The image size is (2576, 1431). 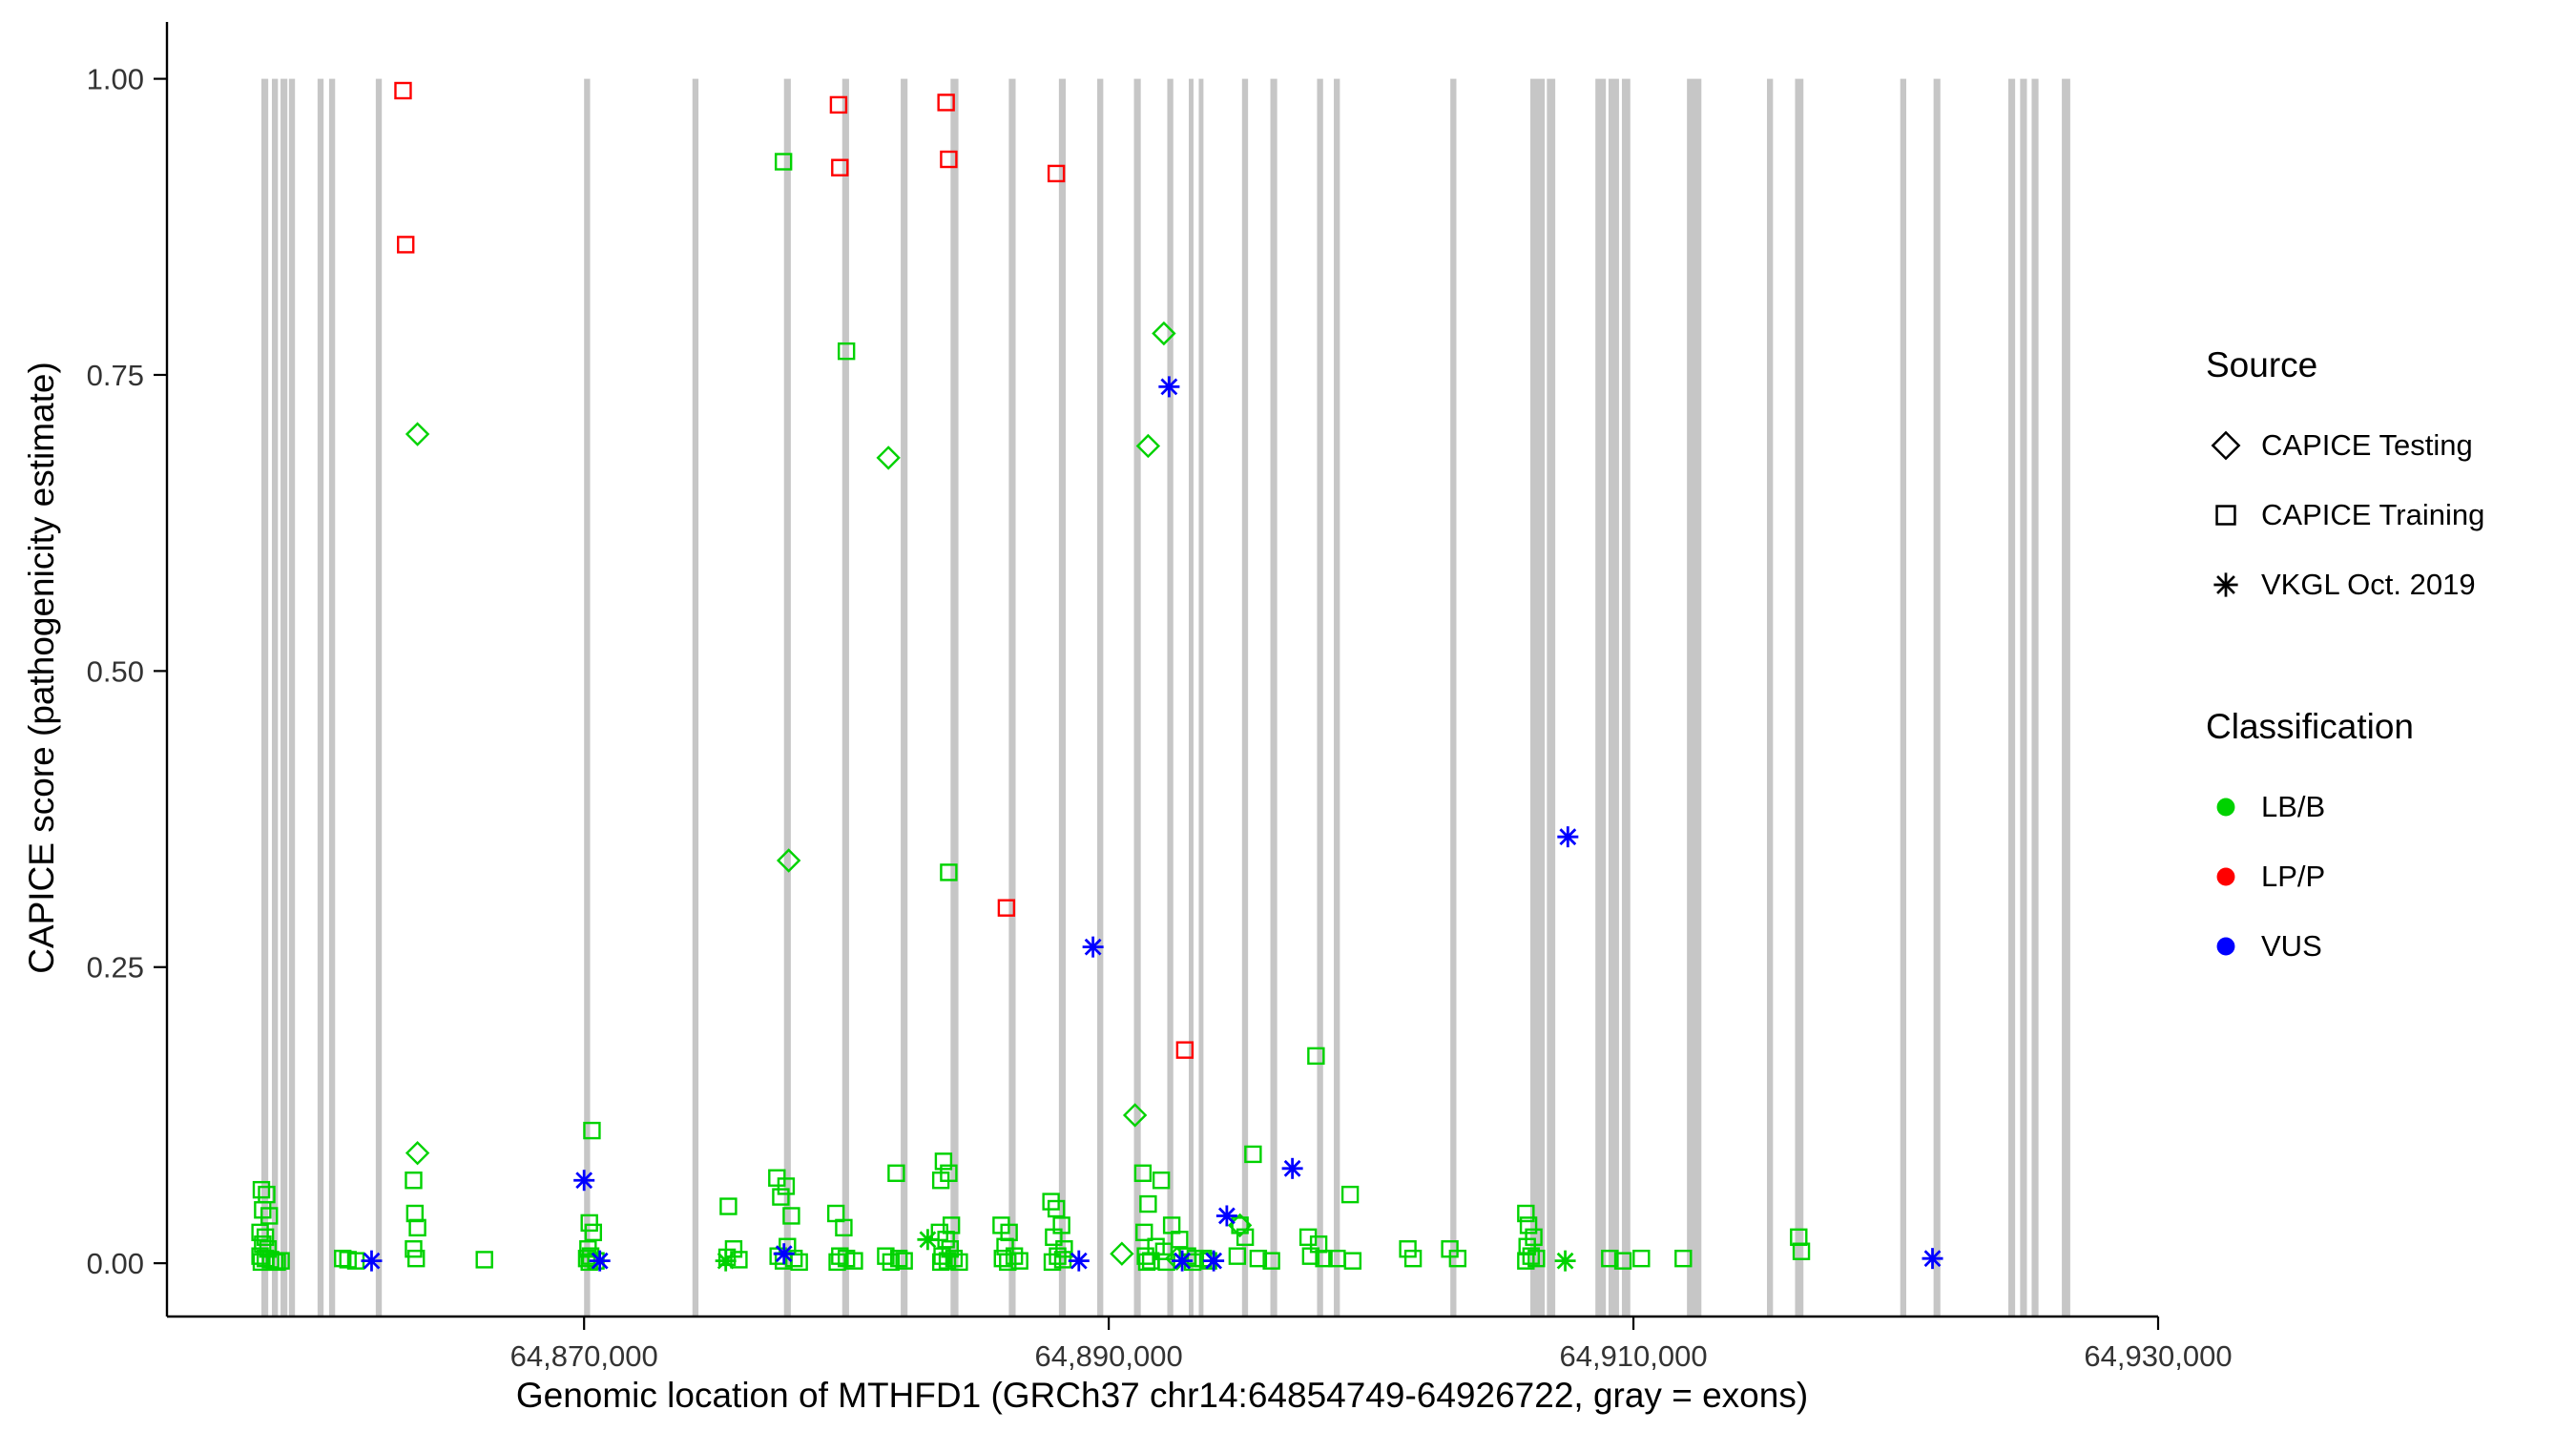 I want to click on x-tick-label: 64,870,000, so click(x=584, y=1356).